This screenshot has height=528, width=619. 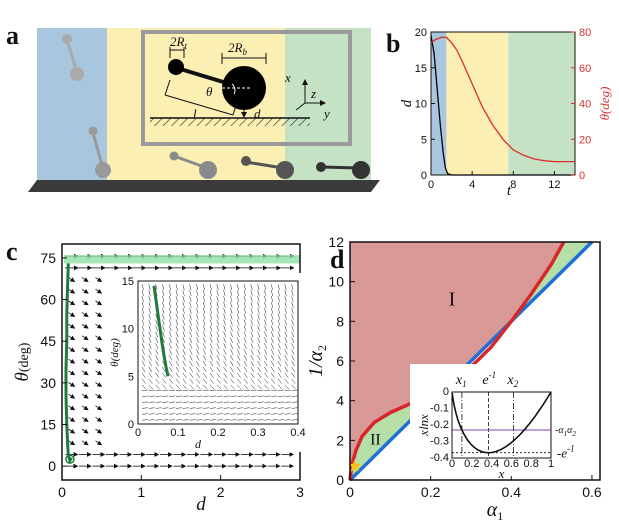 What do you see at coordinates (585, 69) in the screenshot?
I see `y-tick-label-right: 60` at bounding box center [585, 69].